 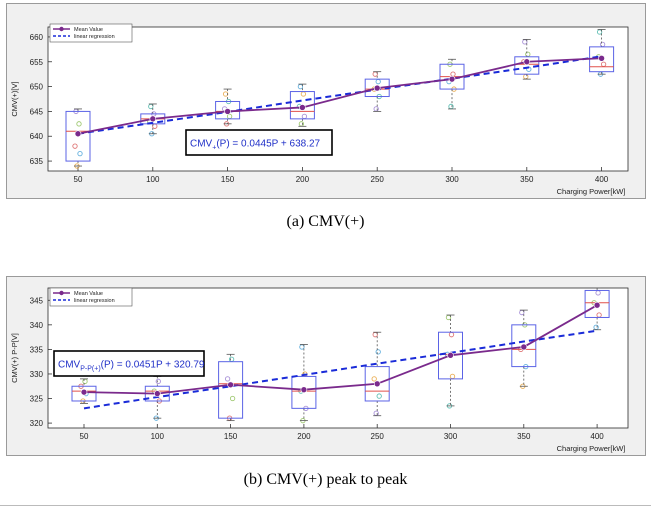 What do you see at coordinates (325, 479) in the screenshot?
I see `caption-cmv-plus-peak-to-peak: (b) CMV(+) peak to peak` at bounding box center [325, 479].